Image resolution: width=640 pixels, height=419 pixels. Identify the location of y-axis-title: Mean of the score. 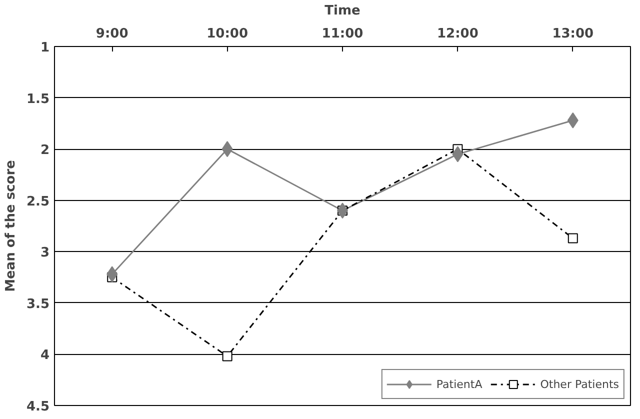
(10, 226).